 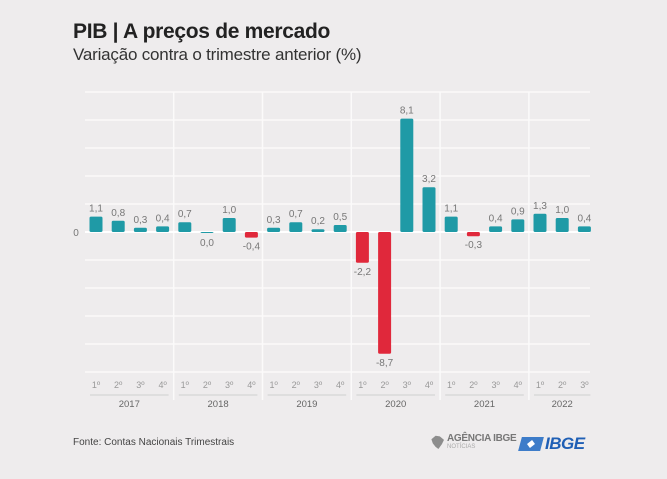 I want to click on source-note: Fonte: Contas Nacionais Trimestrais, so click(x=154, y=442).